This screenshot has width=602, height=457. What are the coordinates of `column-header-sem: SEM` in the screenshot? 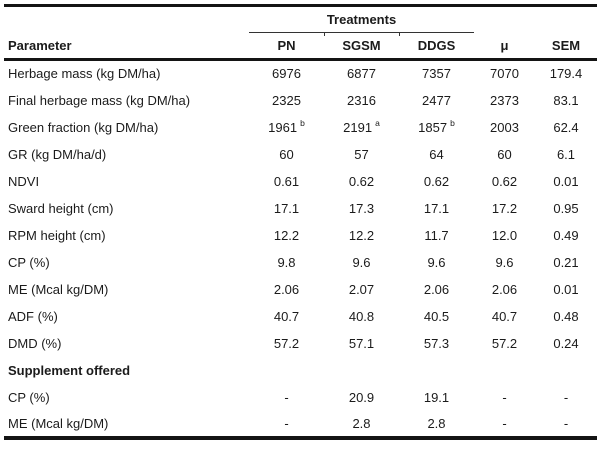 It's located at (566, 46).